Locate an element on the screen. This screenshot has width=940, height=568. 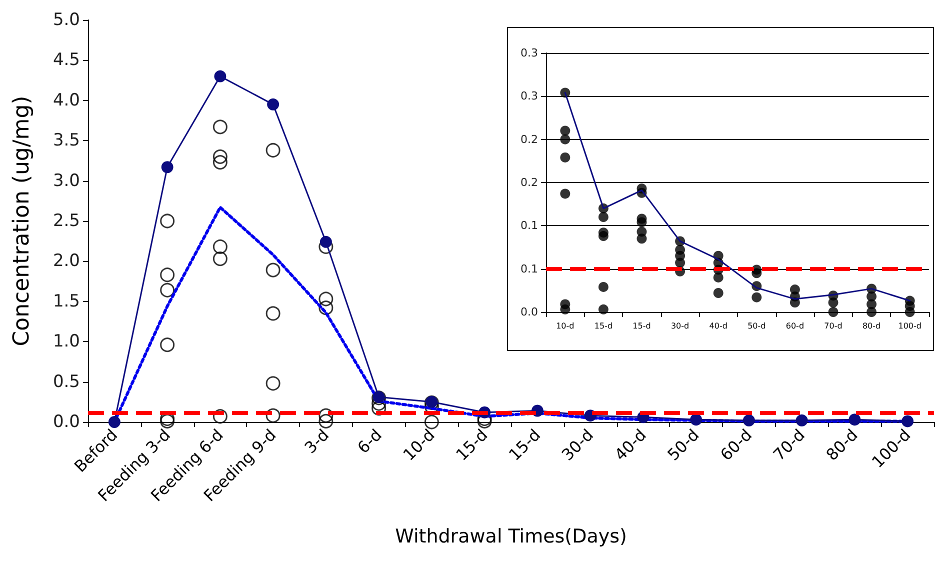
x-tick-label: 50-d is located at coordinates (757, 326).